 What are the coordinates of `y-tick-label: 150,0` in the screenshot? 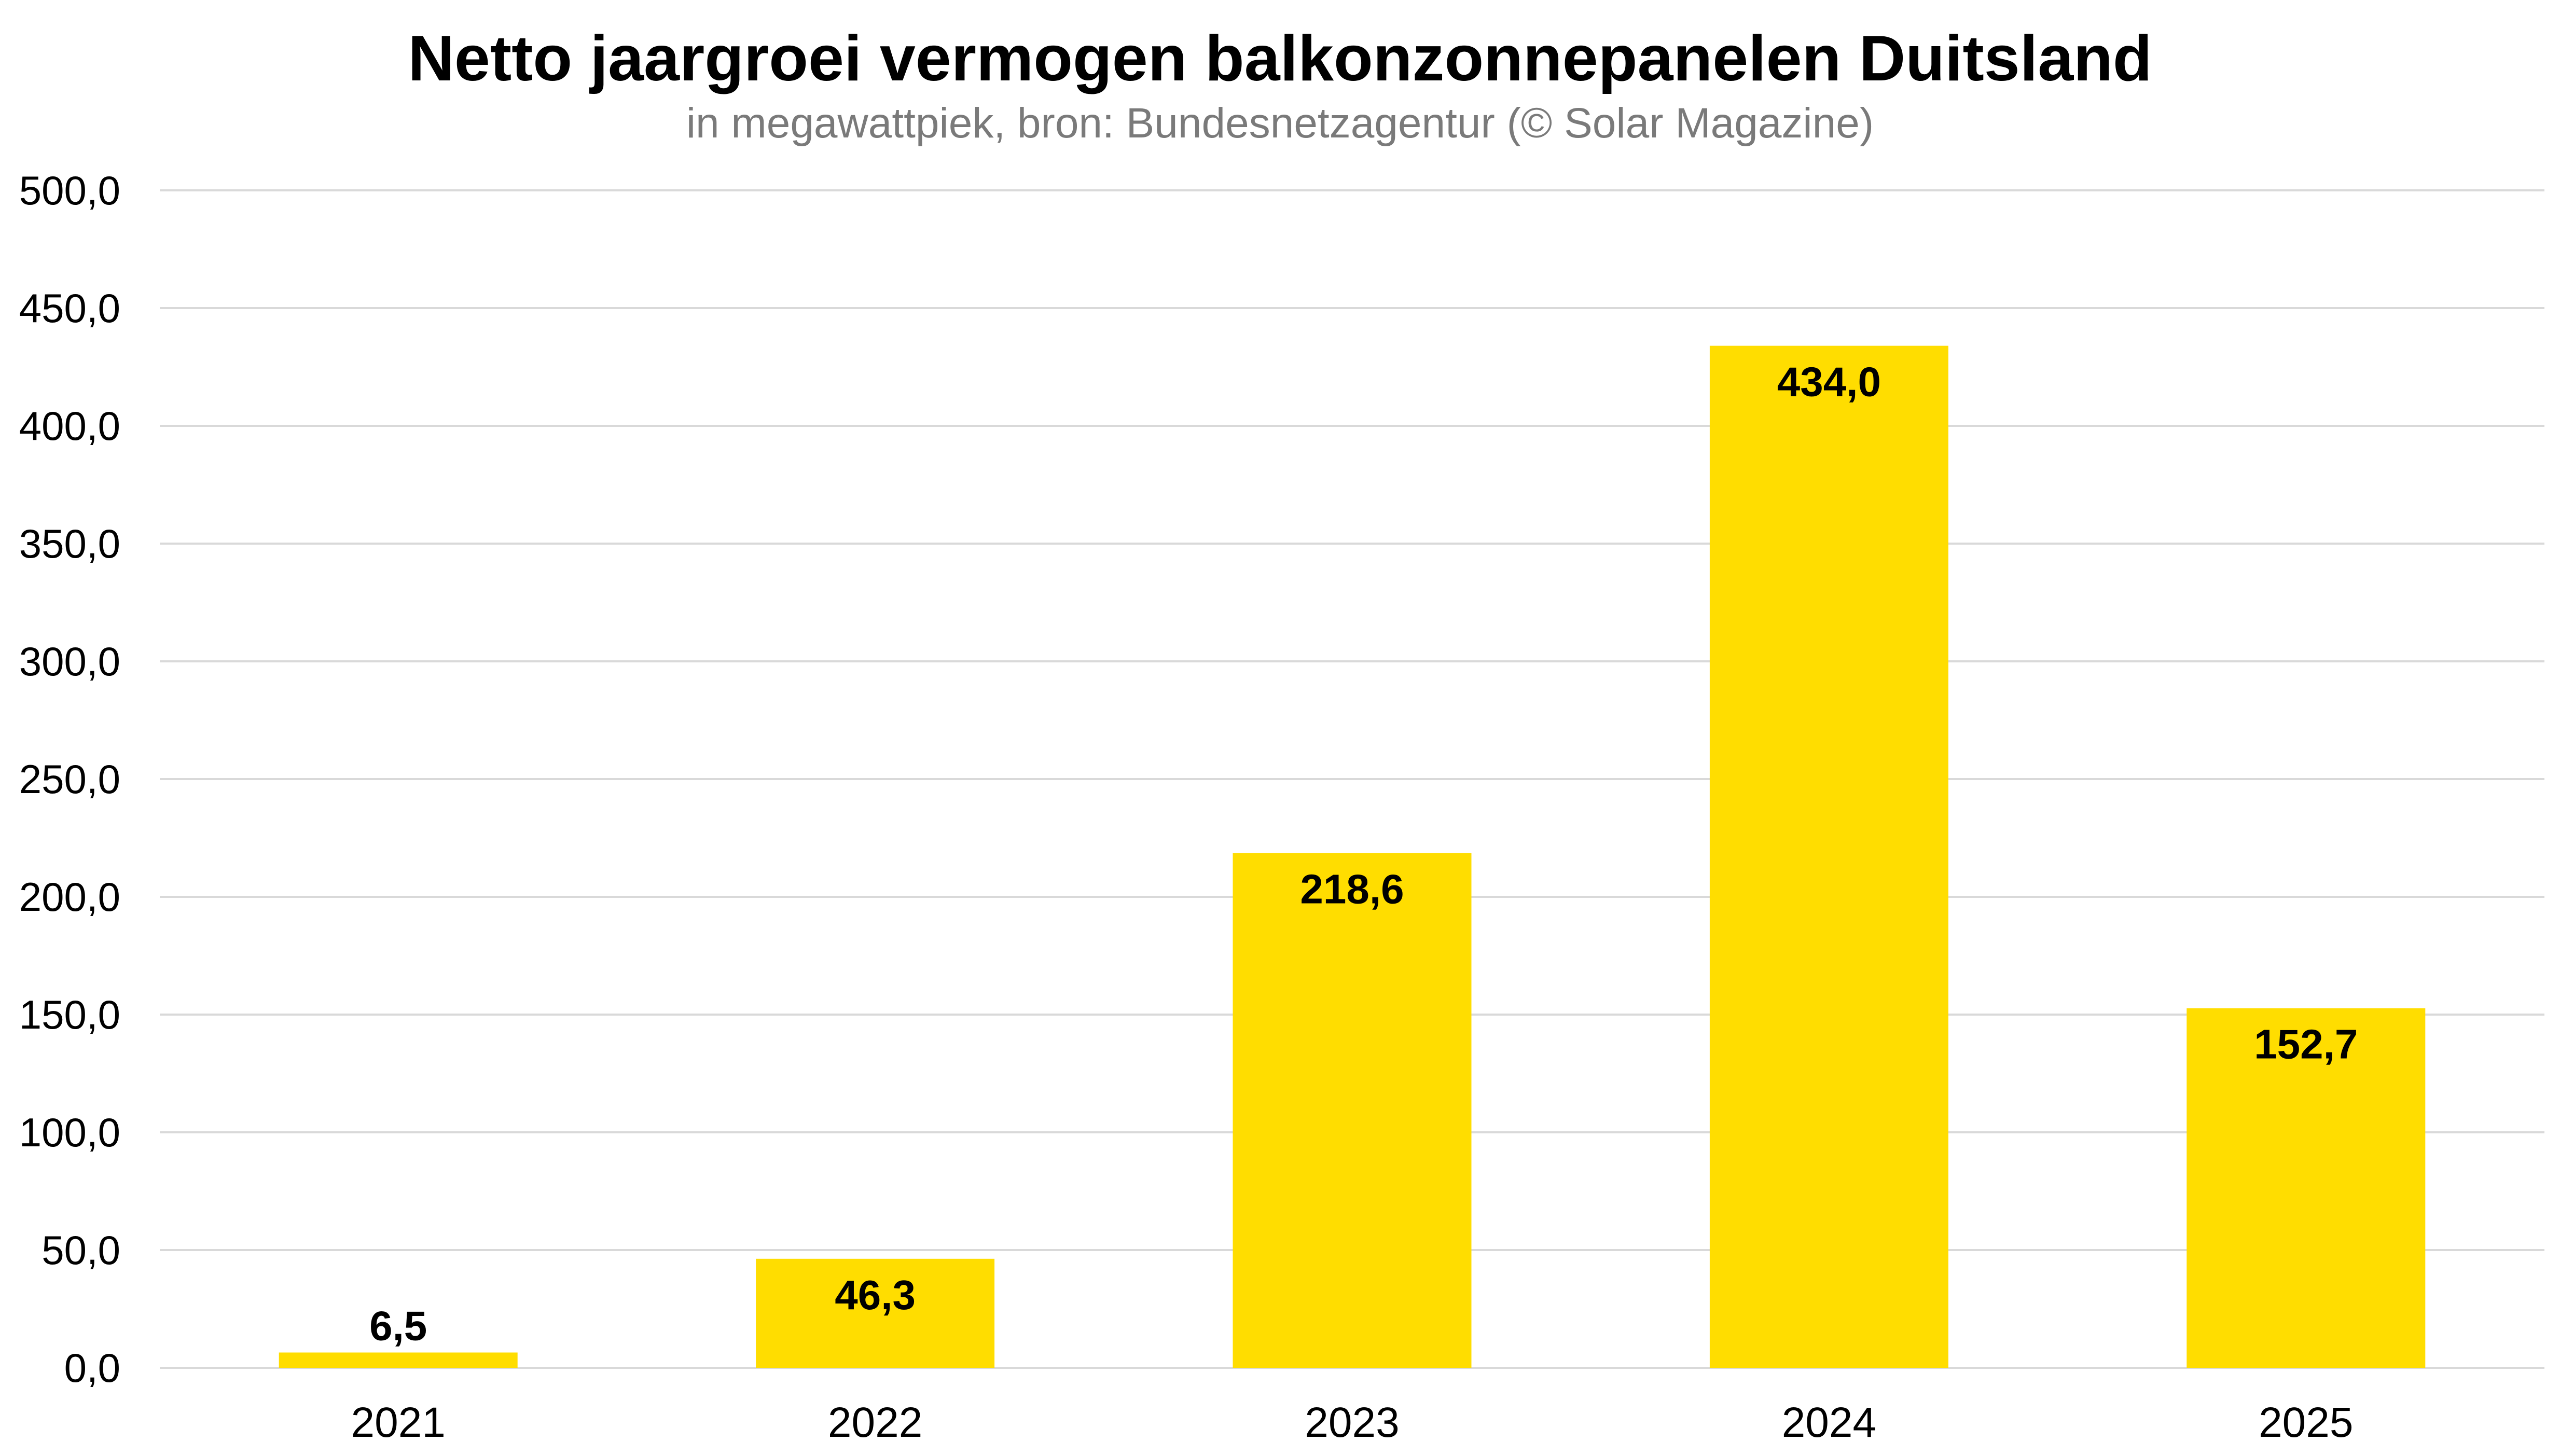 It's located at (69, 1014).